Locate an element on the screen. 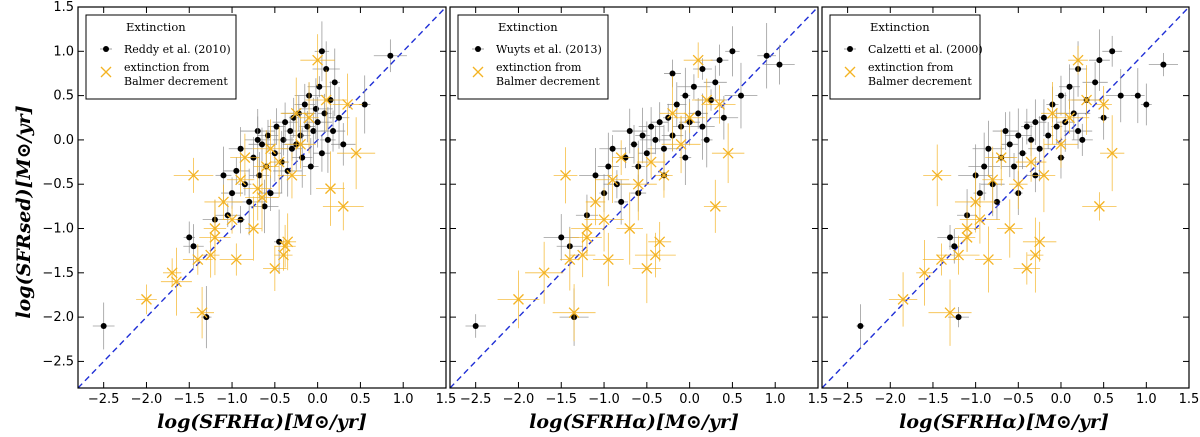 This screenshot has height=437, width=1200. x-tick-label: −0.5 is located at coordinates (647, 399).